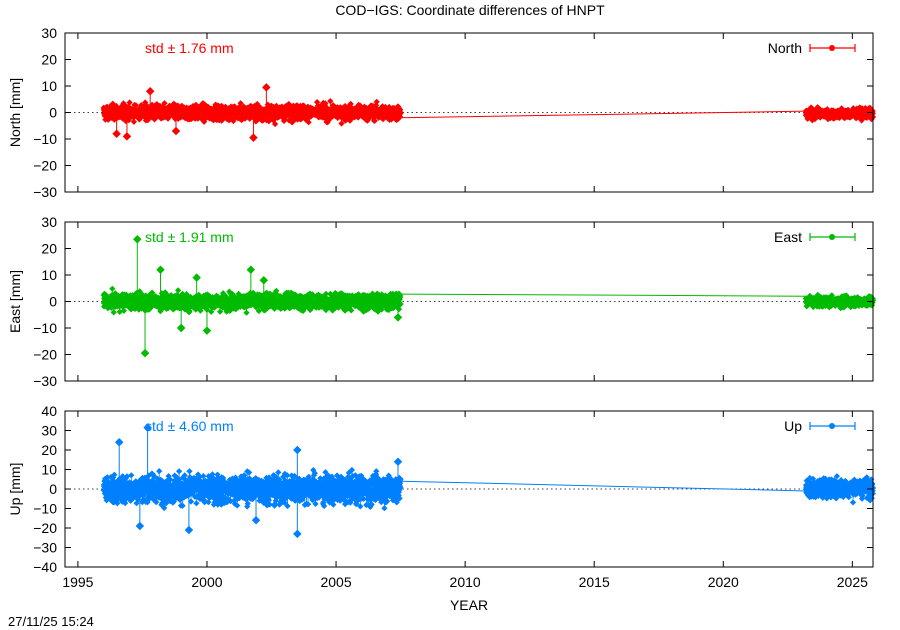  I want to click on y-axis-label: East [mm], so click(15, 301).